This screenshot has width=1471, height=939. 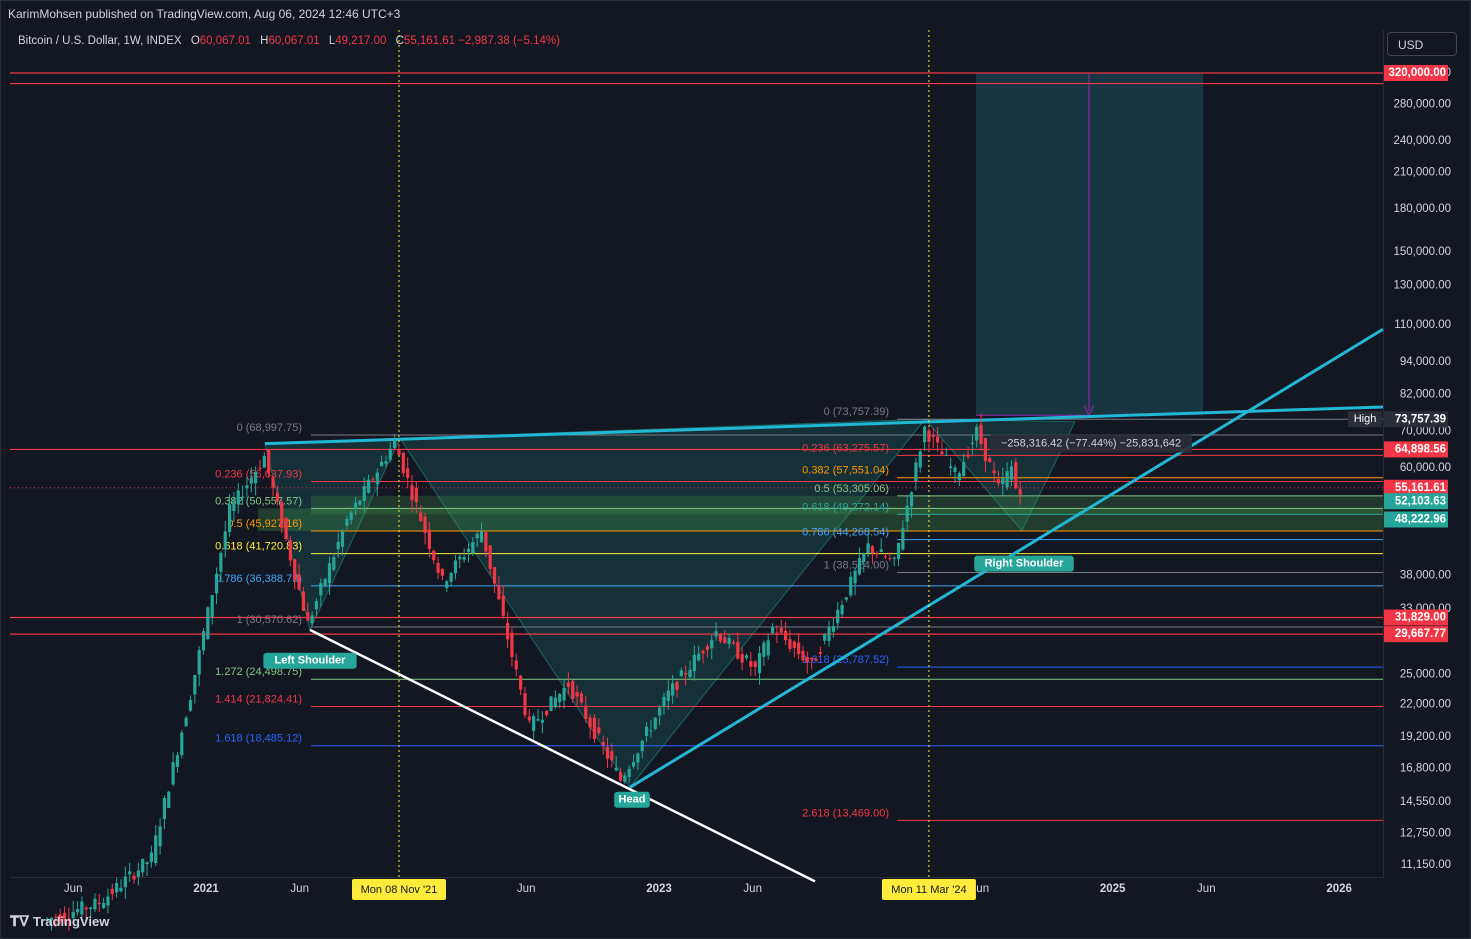 I want to click on y-tick-label: 60,000.00, so click(x=1425, y=468).